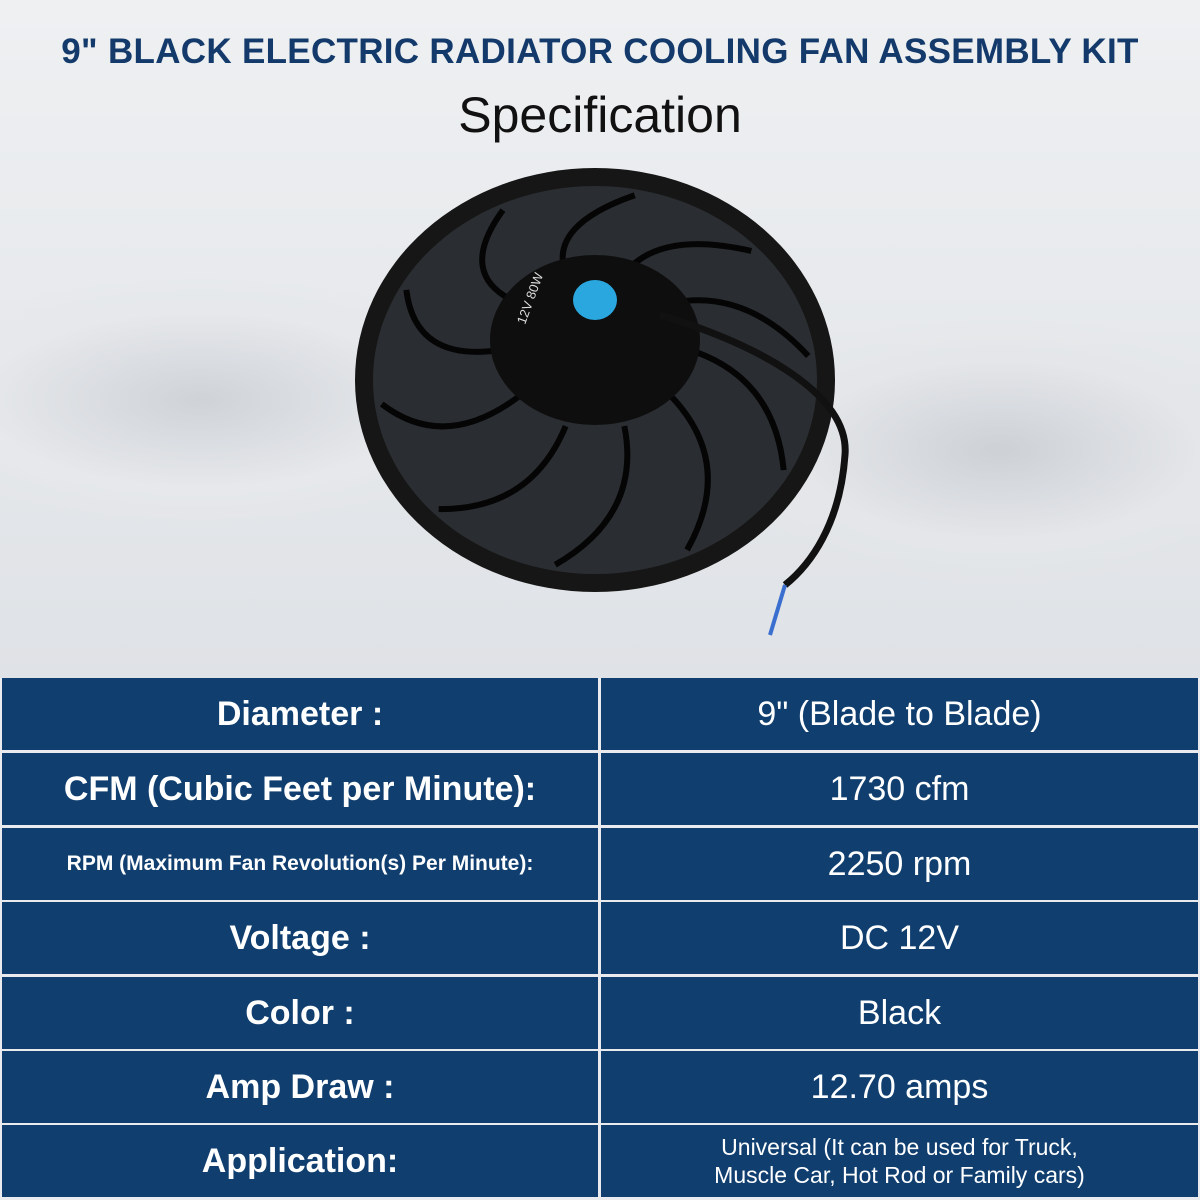 This screenshot has width=1200, height=1200. Describe the element at coordinates (899, 938) in the screenshot. I see `spec-value: DC 12V` at that location.